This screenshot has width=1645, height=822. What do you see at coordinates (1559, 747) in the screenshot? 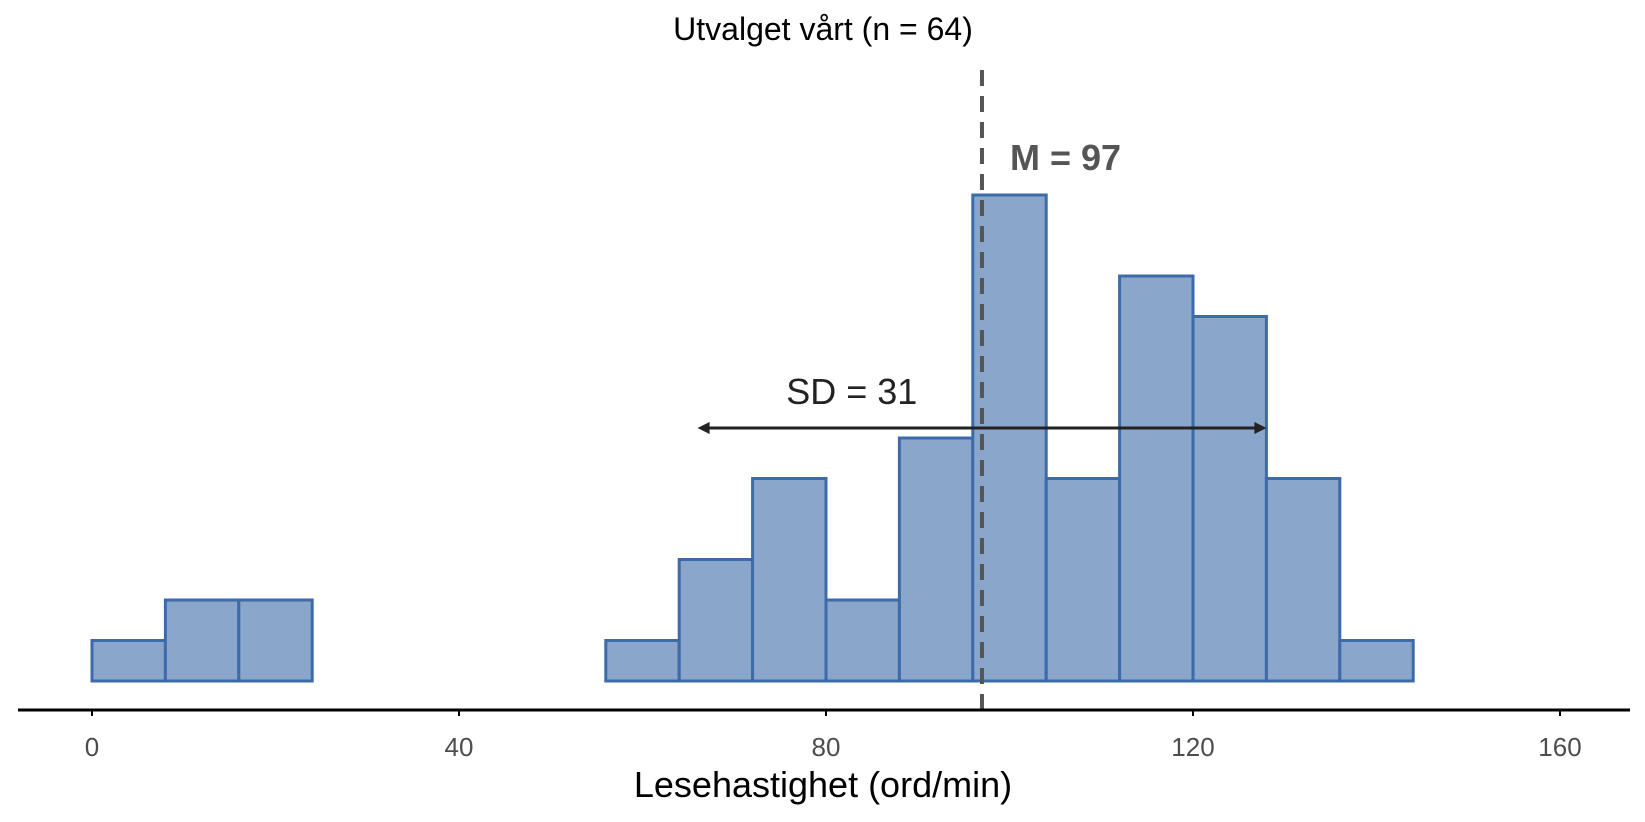
I see `x-tick-label: 160` at bounding box center [1559, 747].